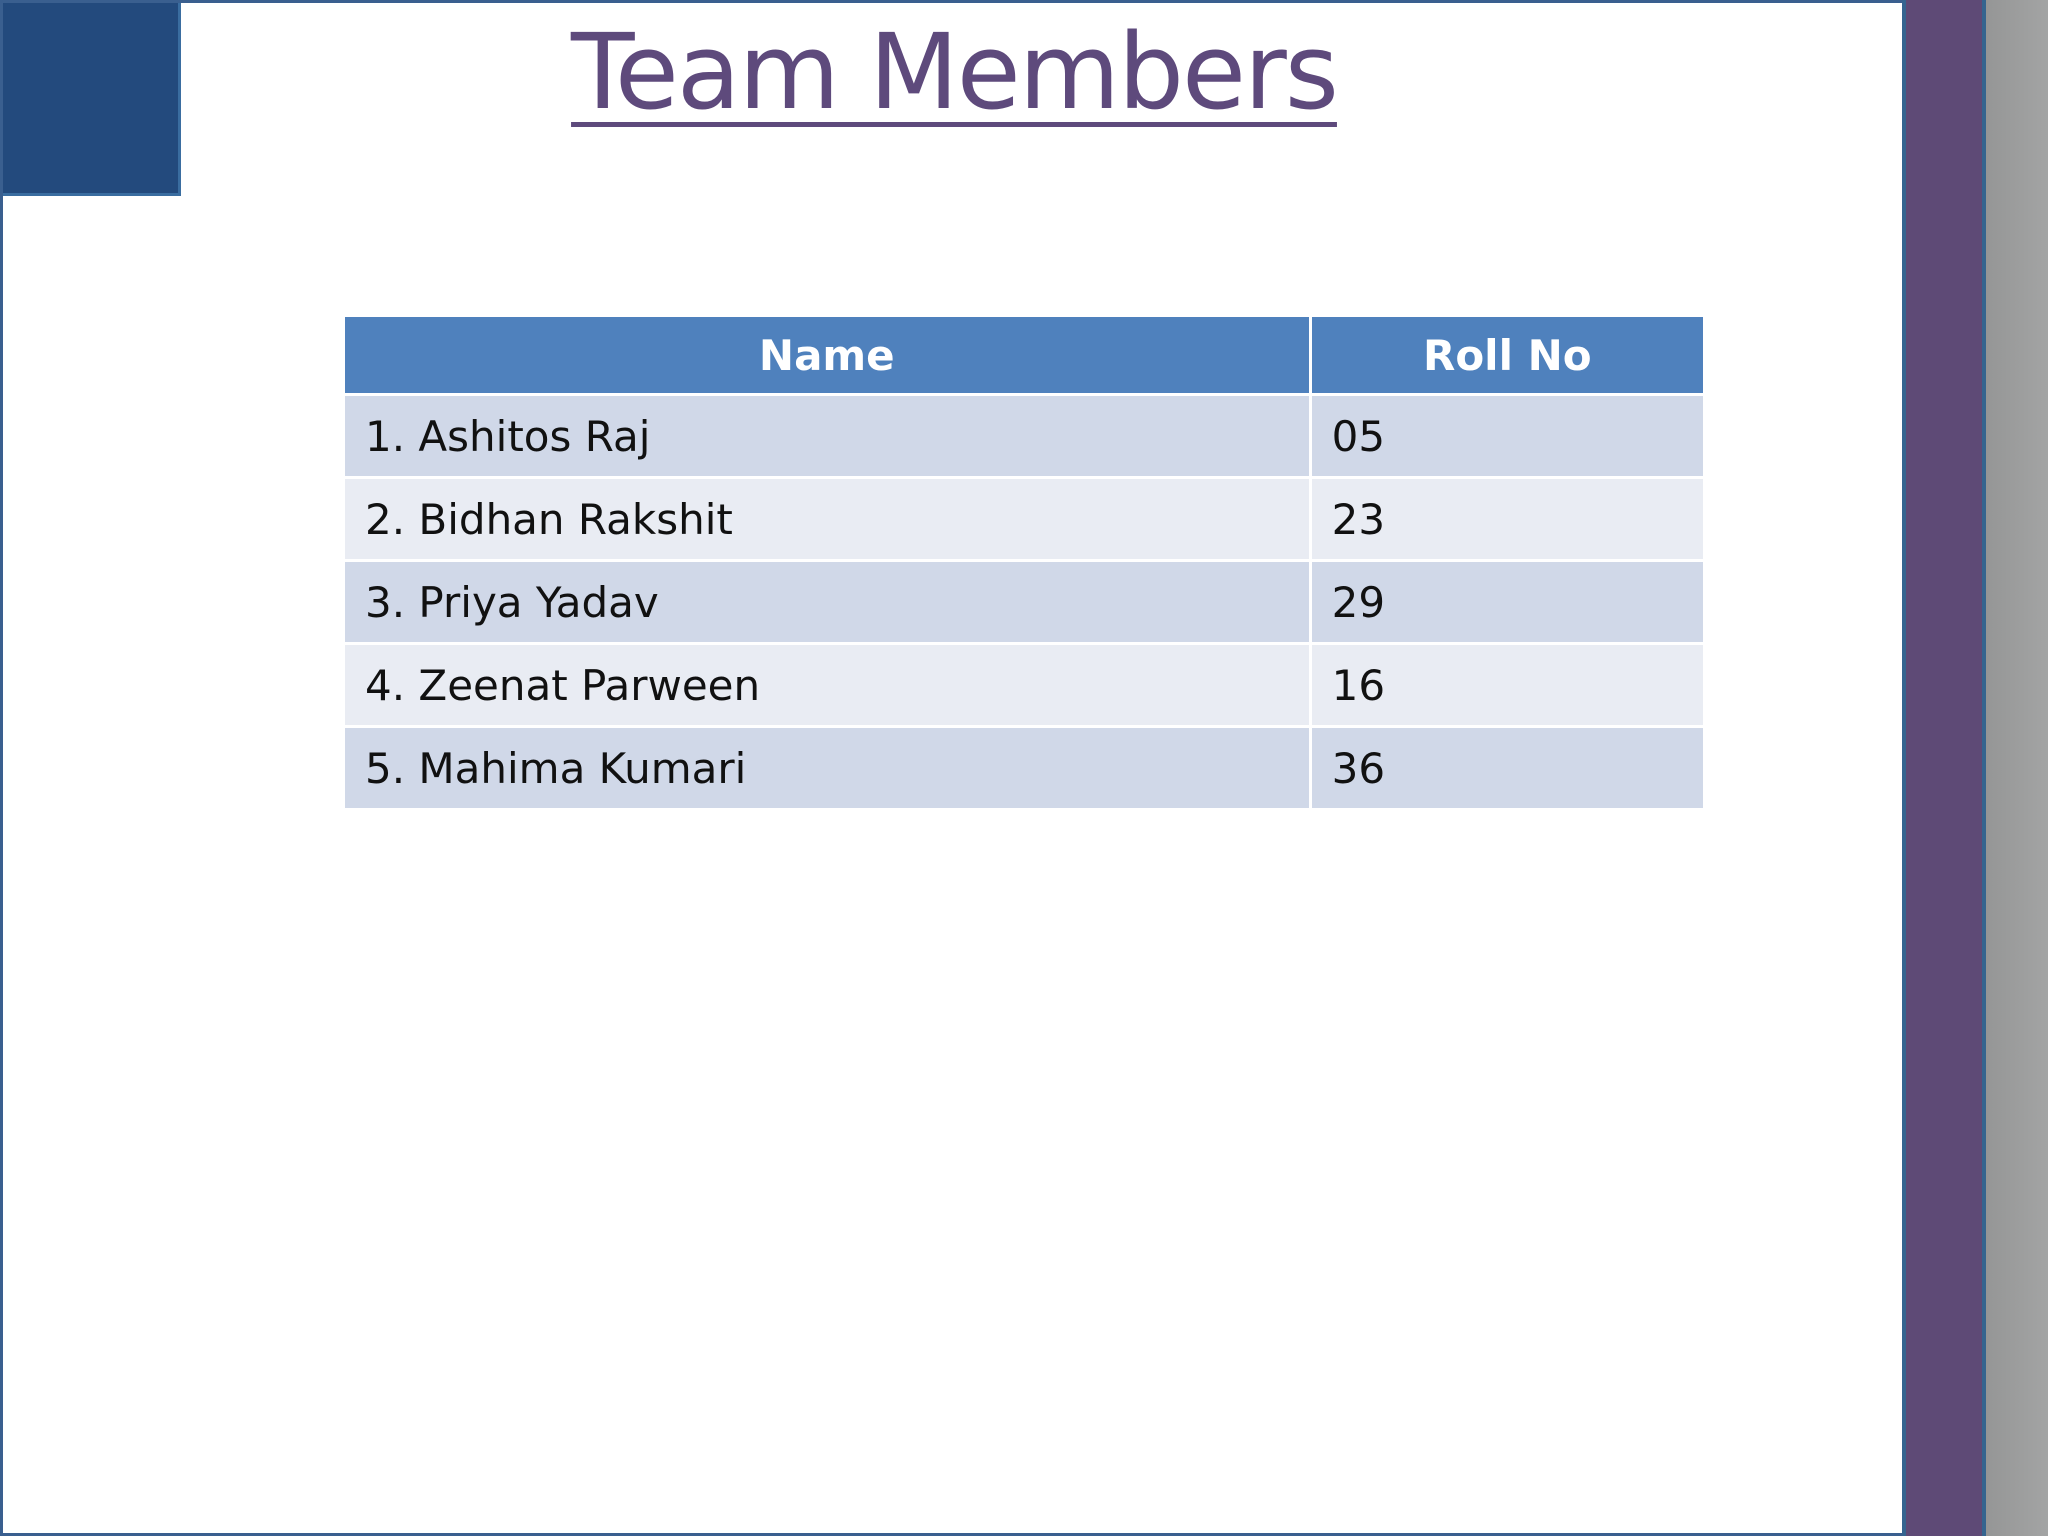  What do you see at coordinates (1358, 685) in the screenshot?
I see `roll-value: 16` at bounding box center [1358, 685].